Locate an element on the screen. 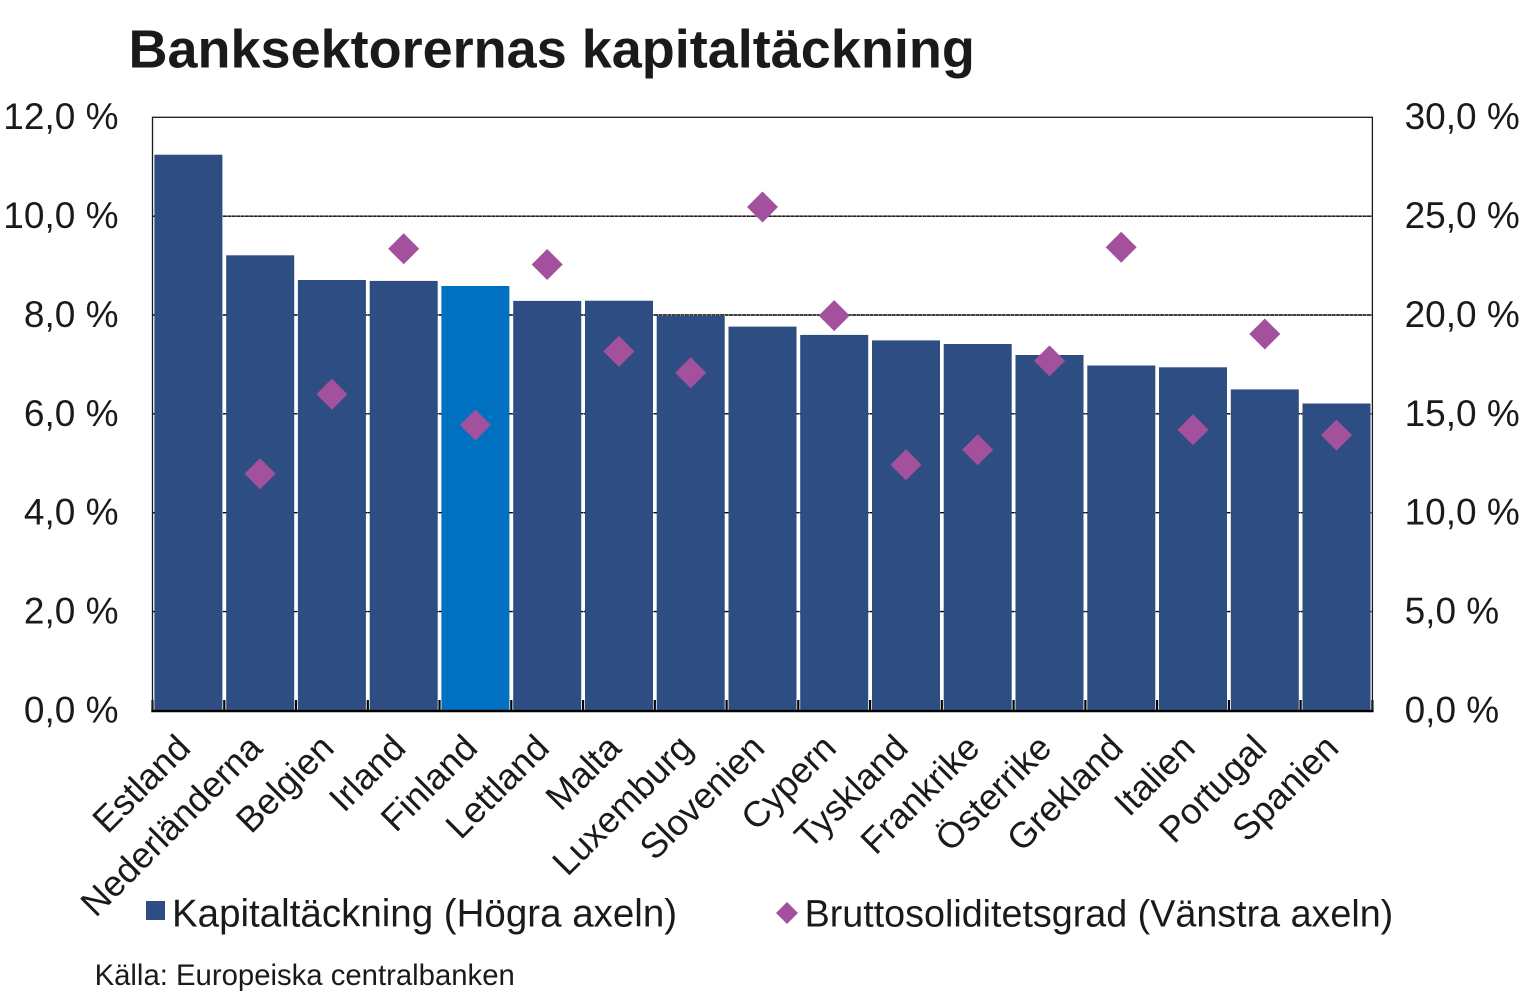 The width and height of the screenshot is (1525, 1002). svg-text: 12,0 % is located at coordinates (60, 116).